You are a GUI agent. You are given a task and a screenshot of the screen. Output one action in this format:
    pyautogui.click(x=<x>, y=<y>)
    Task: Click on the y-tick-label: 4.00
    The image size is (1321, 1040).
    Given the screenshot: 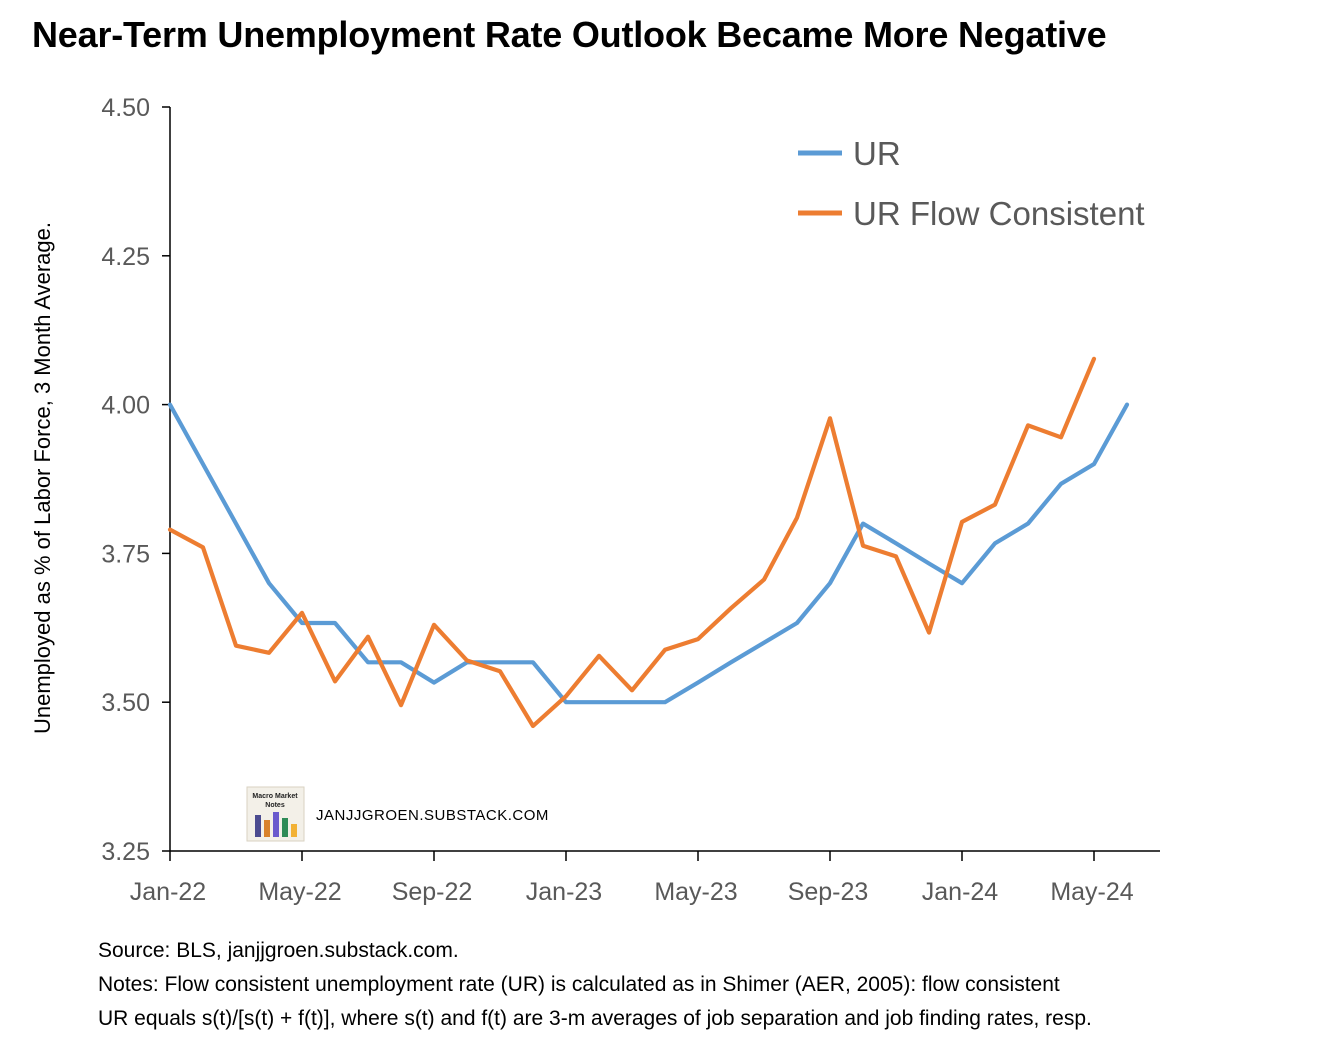 What is the action you would take?
    pyautogui.click(x=125, y=406)
    